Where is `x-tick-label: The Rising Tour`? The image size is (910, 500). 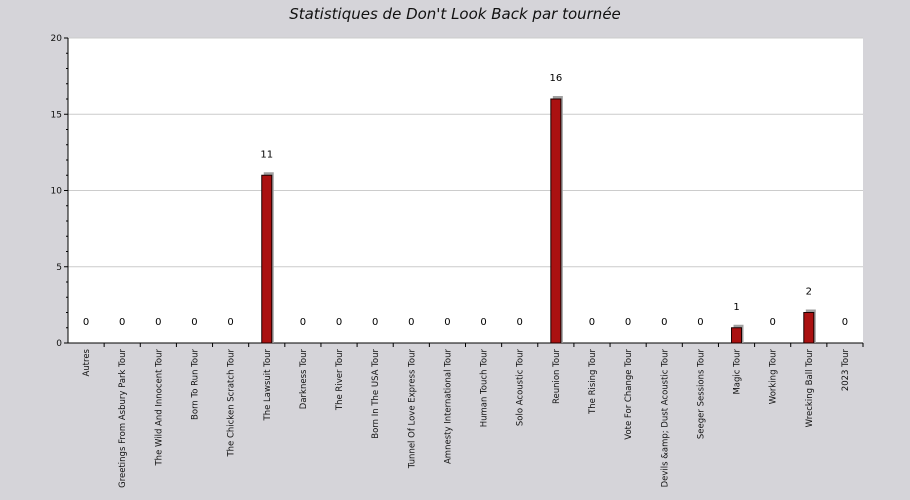 x-tick-label: The Rising Tour is located at coordinates (593, 382).